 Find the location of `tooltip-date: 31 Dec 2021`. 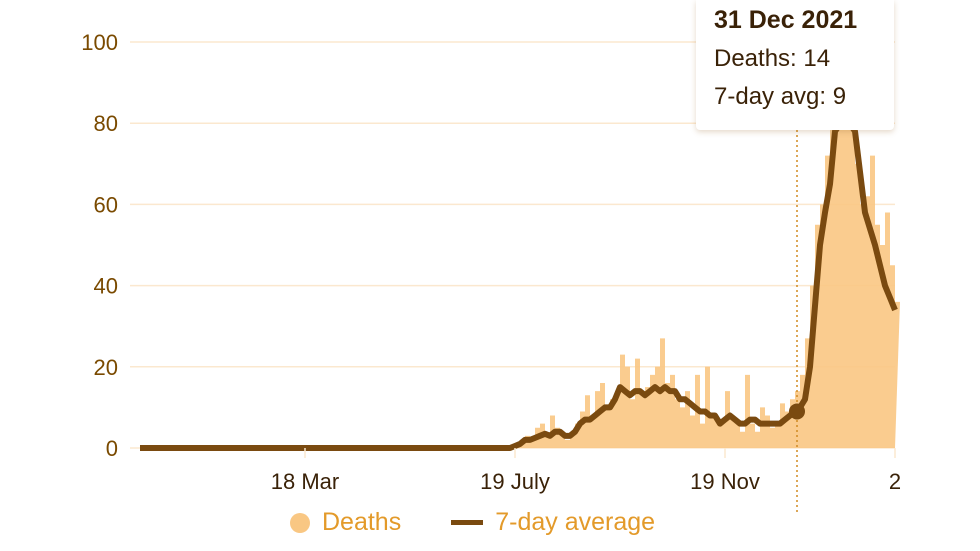

tooltip-date: 31 Dec 2021 is located at coordinates (786, 20).